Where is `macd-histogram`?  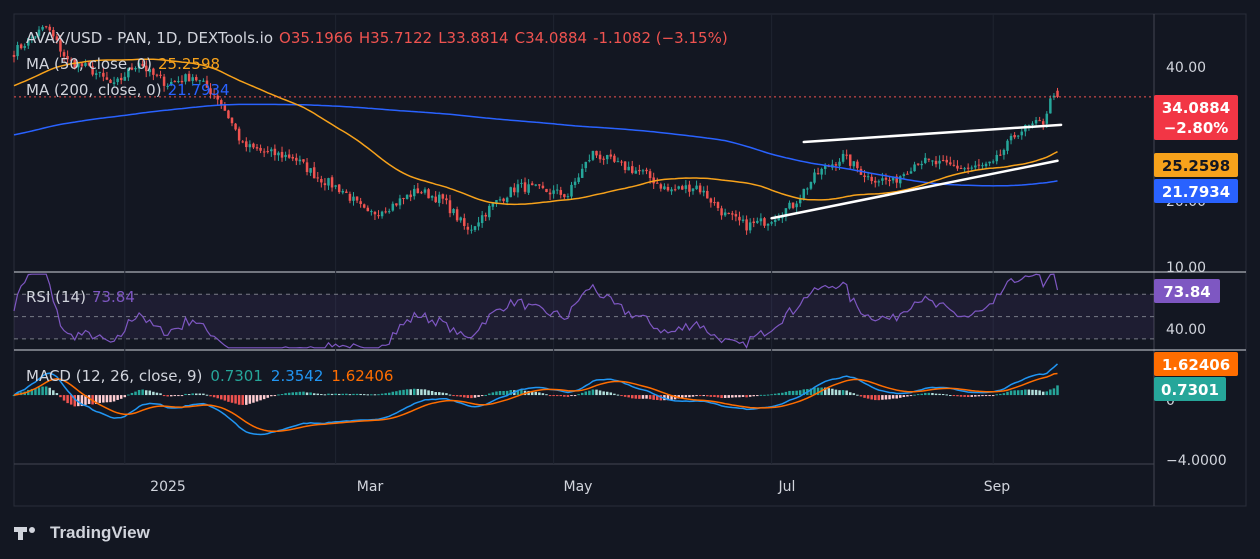 macd-histogram is located at coordinates (535, 396).